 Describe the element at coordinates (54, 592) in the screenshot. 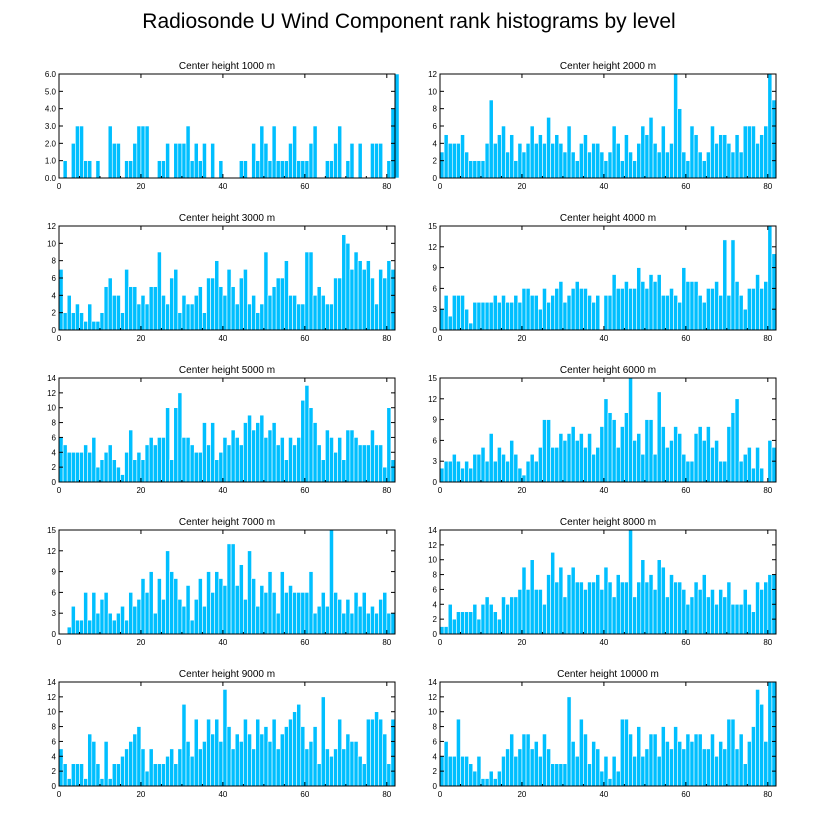

I see `y-tick-label: 6` at that location.